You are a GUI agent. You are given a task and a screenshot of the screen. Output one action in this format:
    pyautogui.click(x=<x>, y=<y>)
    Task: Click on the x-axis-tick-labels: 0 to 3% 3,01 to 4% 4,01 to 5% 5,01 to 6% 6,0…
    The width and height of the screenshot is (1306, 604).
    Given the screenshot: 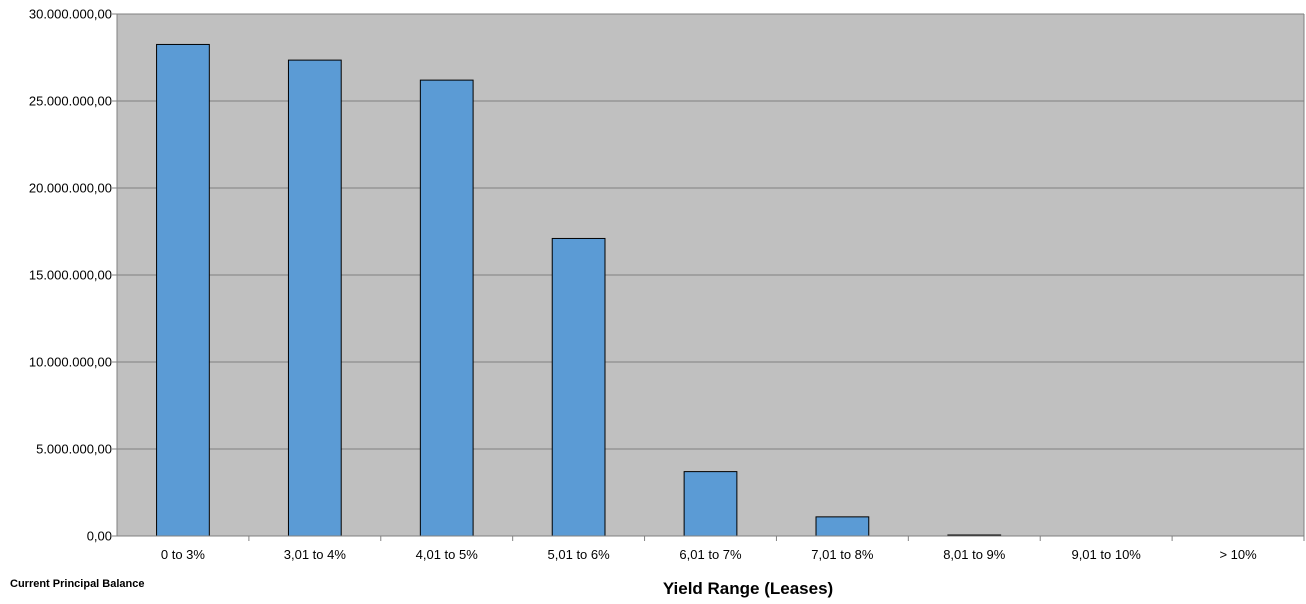 What is the action you would take?
    pyautogui.click(x=733, y=549)
    